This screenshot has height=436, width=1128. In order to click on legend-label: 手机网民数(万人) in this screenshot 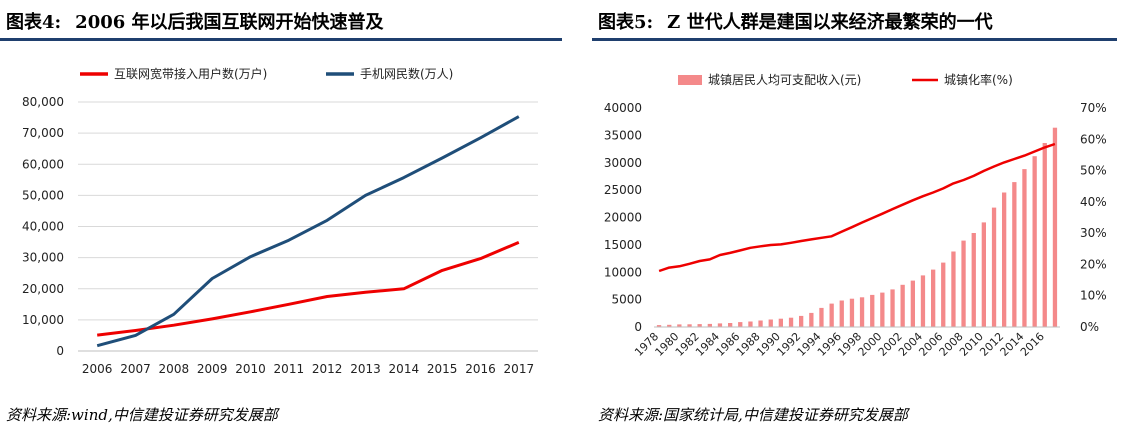, I will do `click(406, 73)`.